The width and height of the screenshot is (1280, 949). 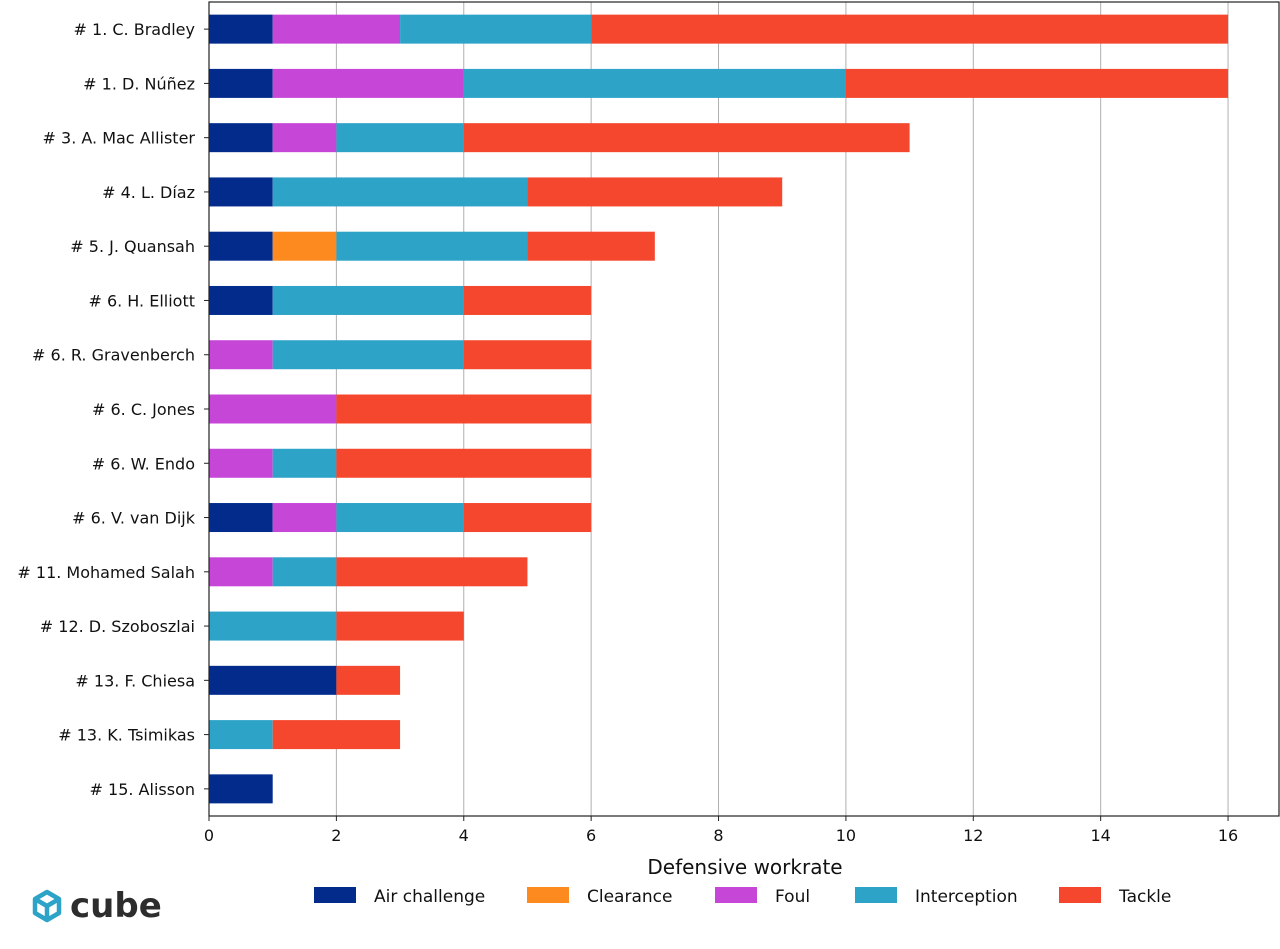 I want to click on x-tick-labels: 0 2 4 6 8 10 12 14 16, so click(x=721, y=830).